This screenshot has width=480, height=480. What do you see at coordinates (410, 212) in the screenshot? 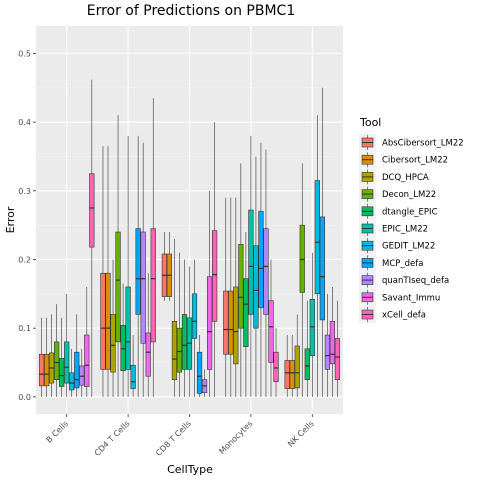
I see `legend-label: dtangle_EPIC` at bounding box center [410, 212].